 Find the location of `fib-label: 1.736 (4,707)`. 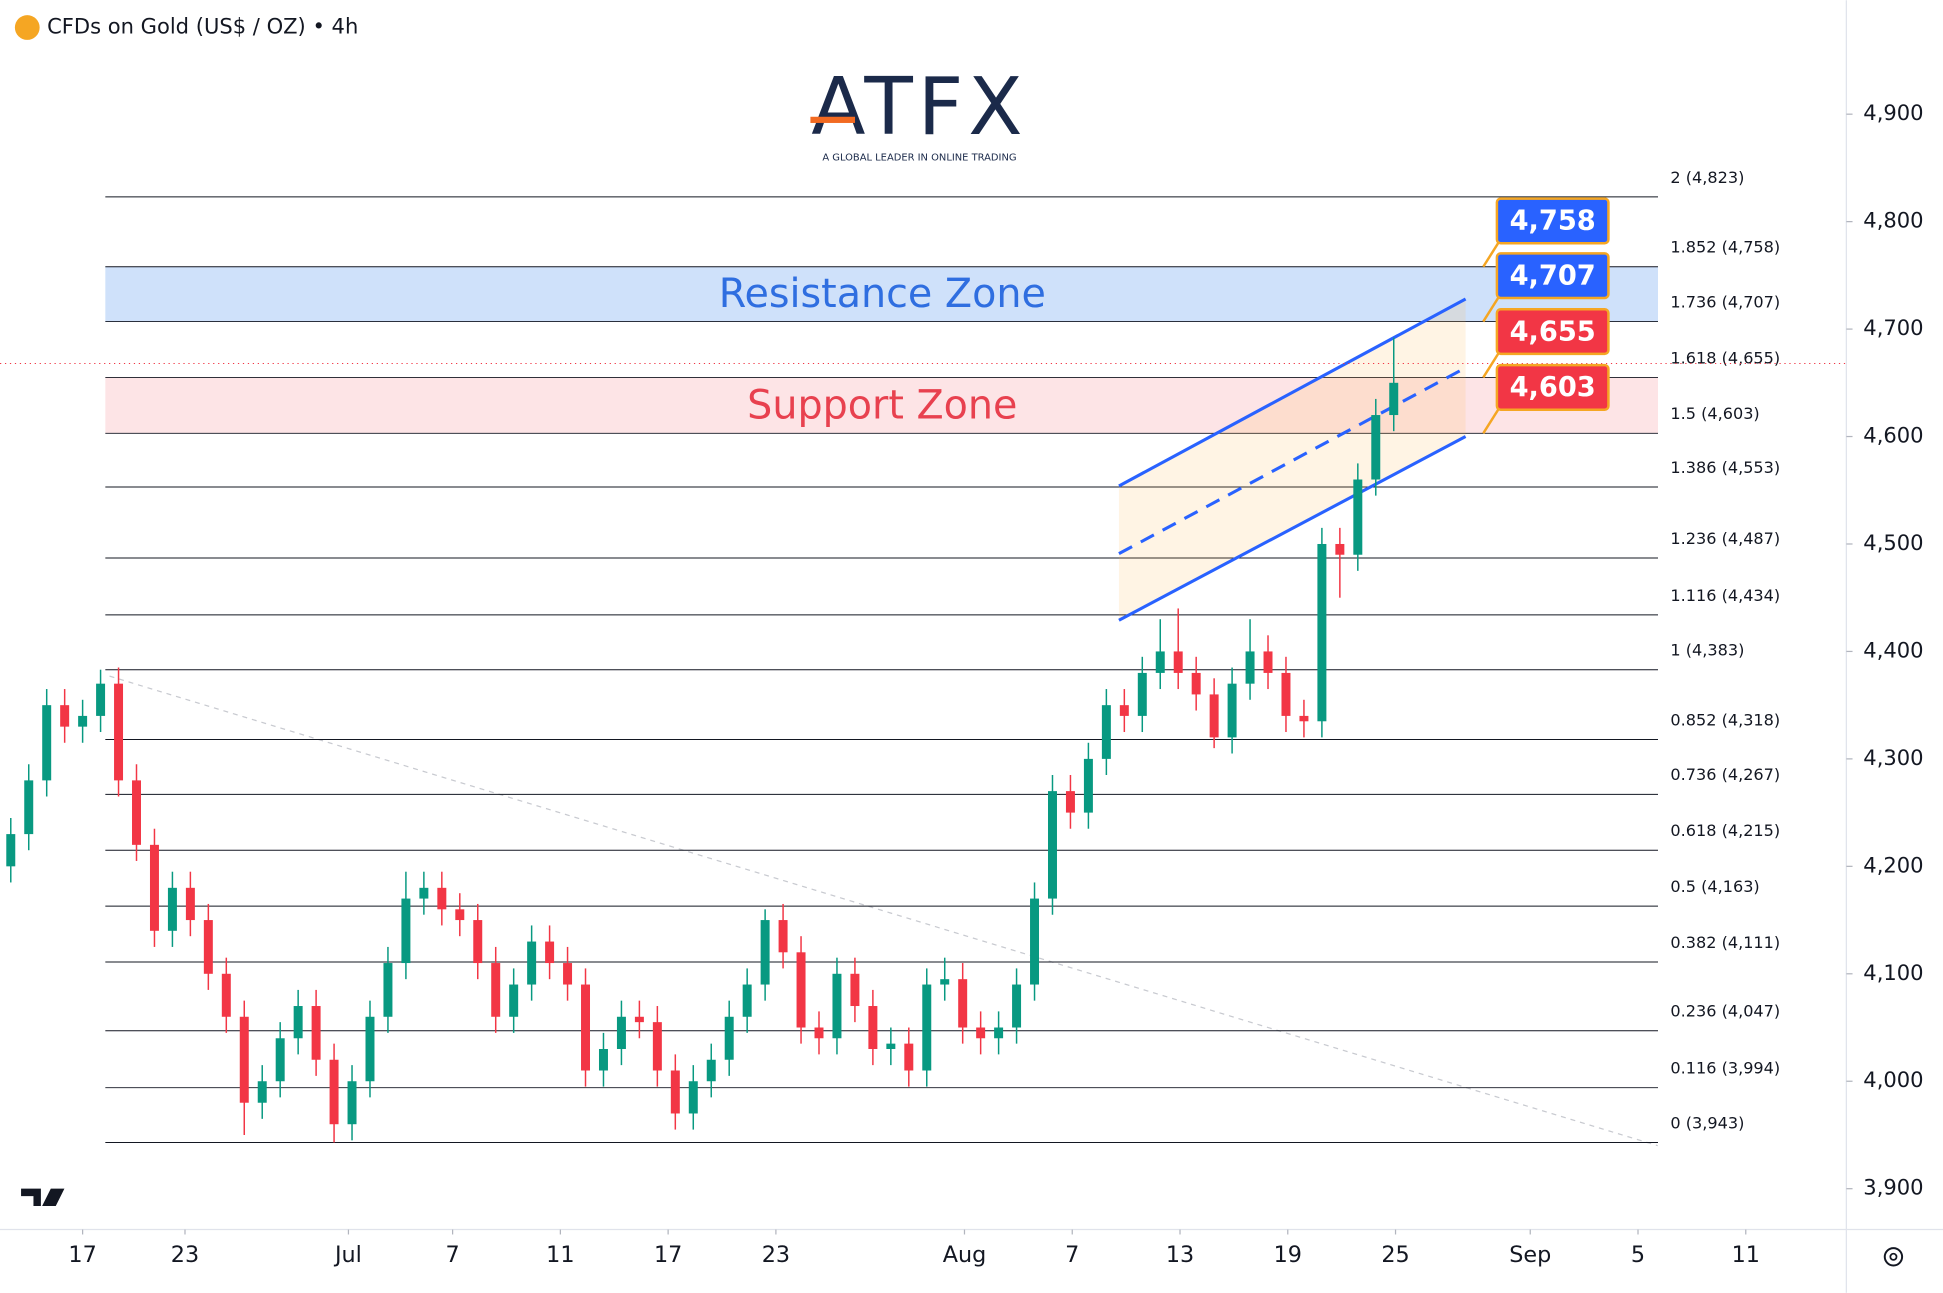

fib-label: 1.736 (4,707) is located at coordinates (1725, 301).